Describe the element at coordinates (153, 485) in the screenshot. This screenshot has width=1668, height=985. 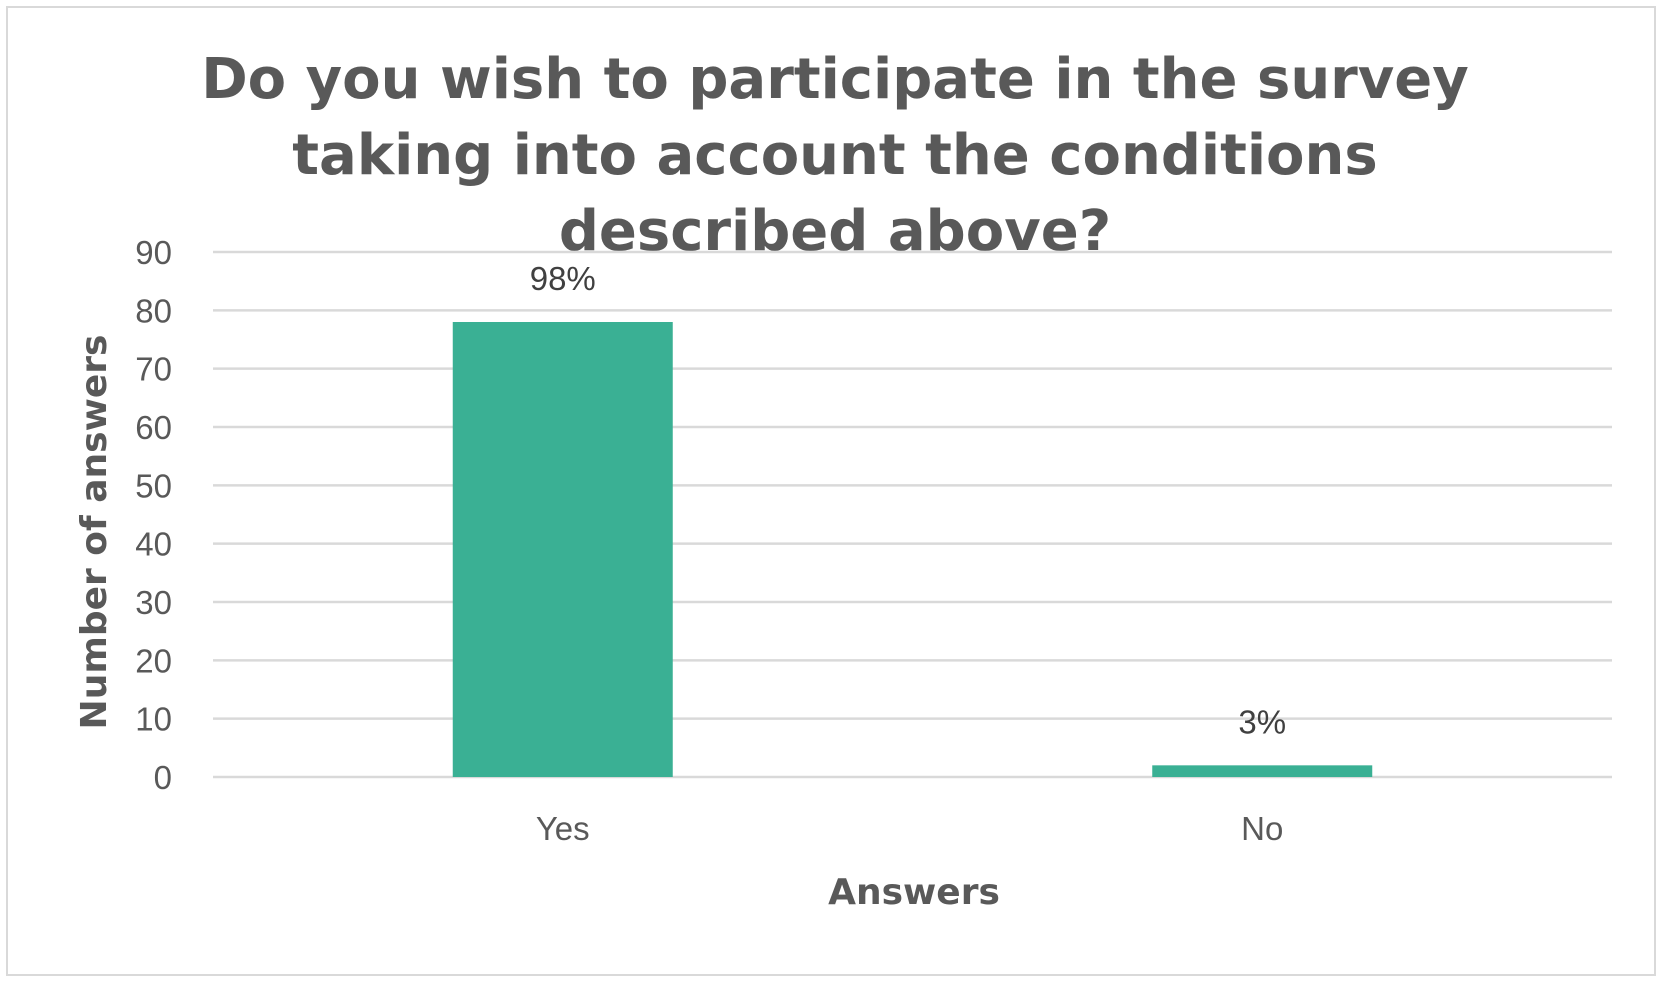
I see `y-tick-label: 50` at that location.